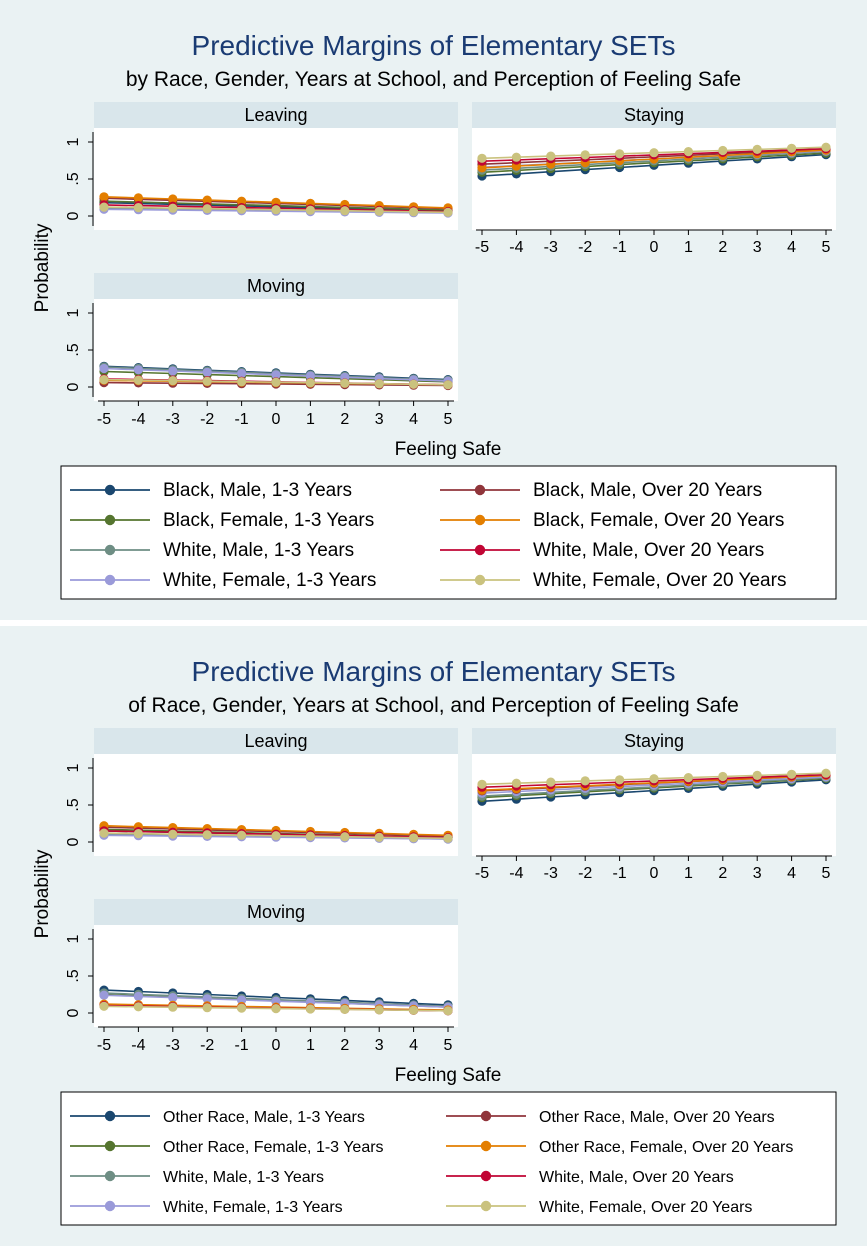 The width and height of the screenshot is (867, 1258). What do you see at coordinates (647, 490) in the screenshot?
I see `legend-label: Black, Male, Over 20 Years` at bounding box center [647, 490].